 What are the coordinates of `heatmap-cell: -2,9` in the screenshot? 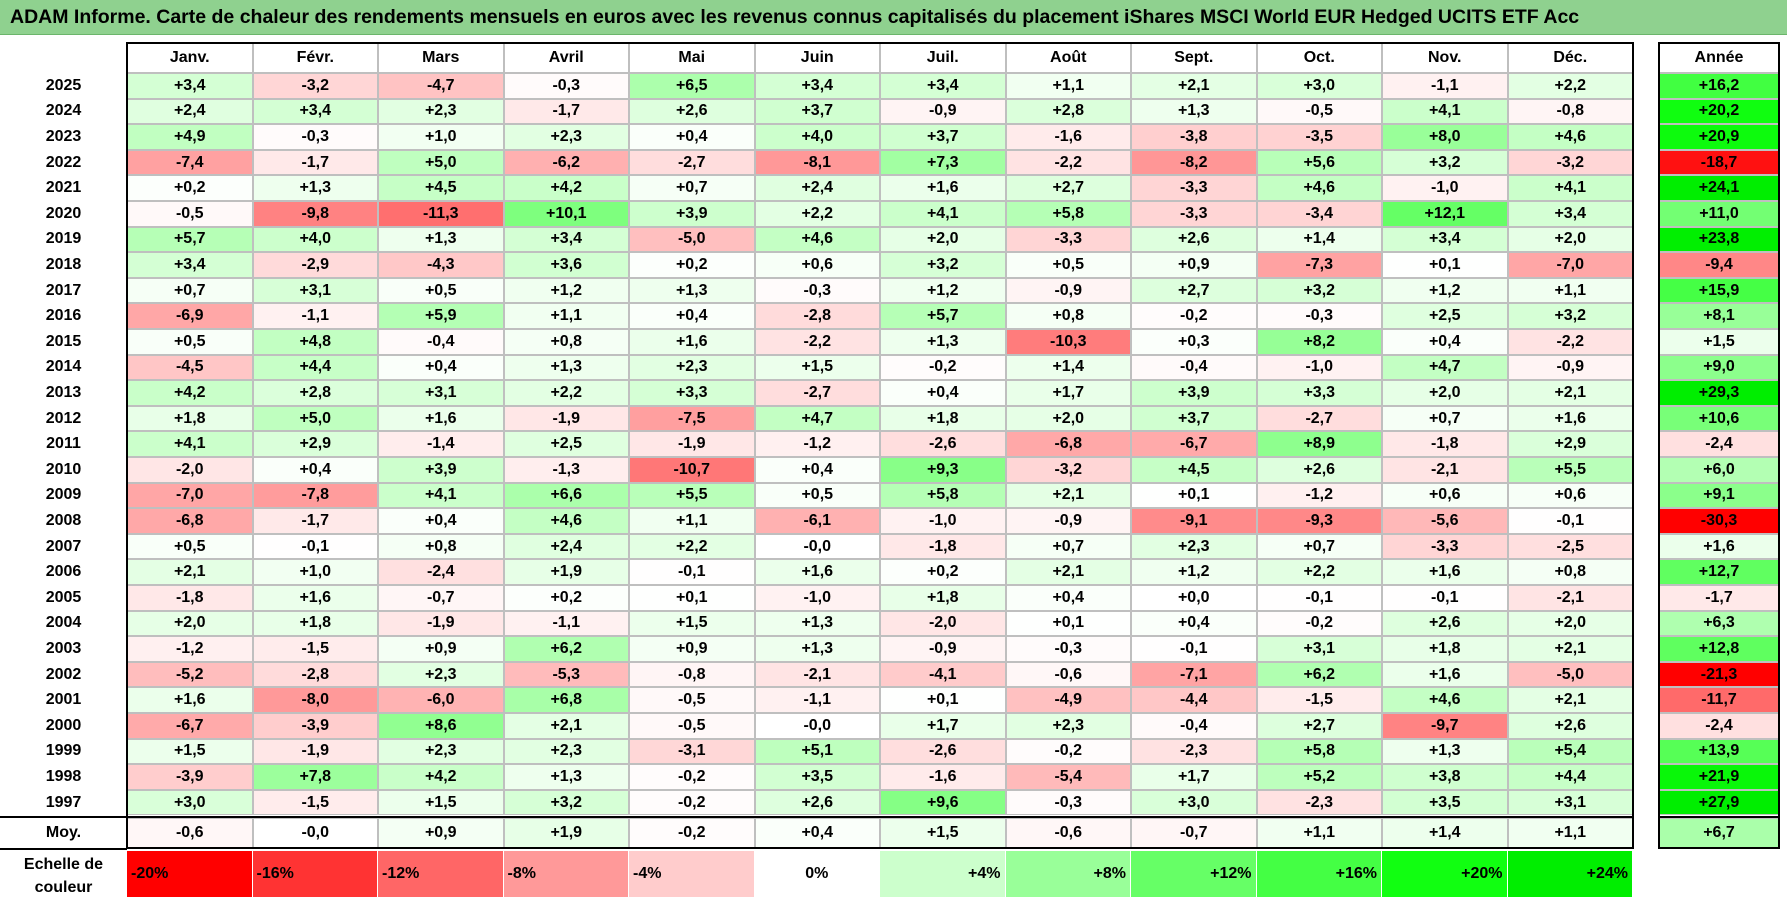 It's located at (315, 265).